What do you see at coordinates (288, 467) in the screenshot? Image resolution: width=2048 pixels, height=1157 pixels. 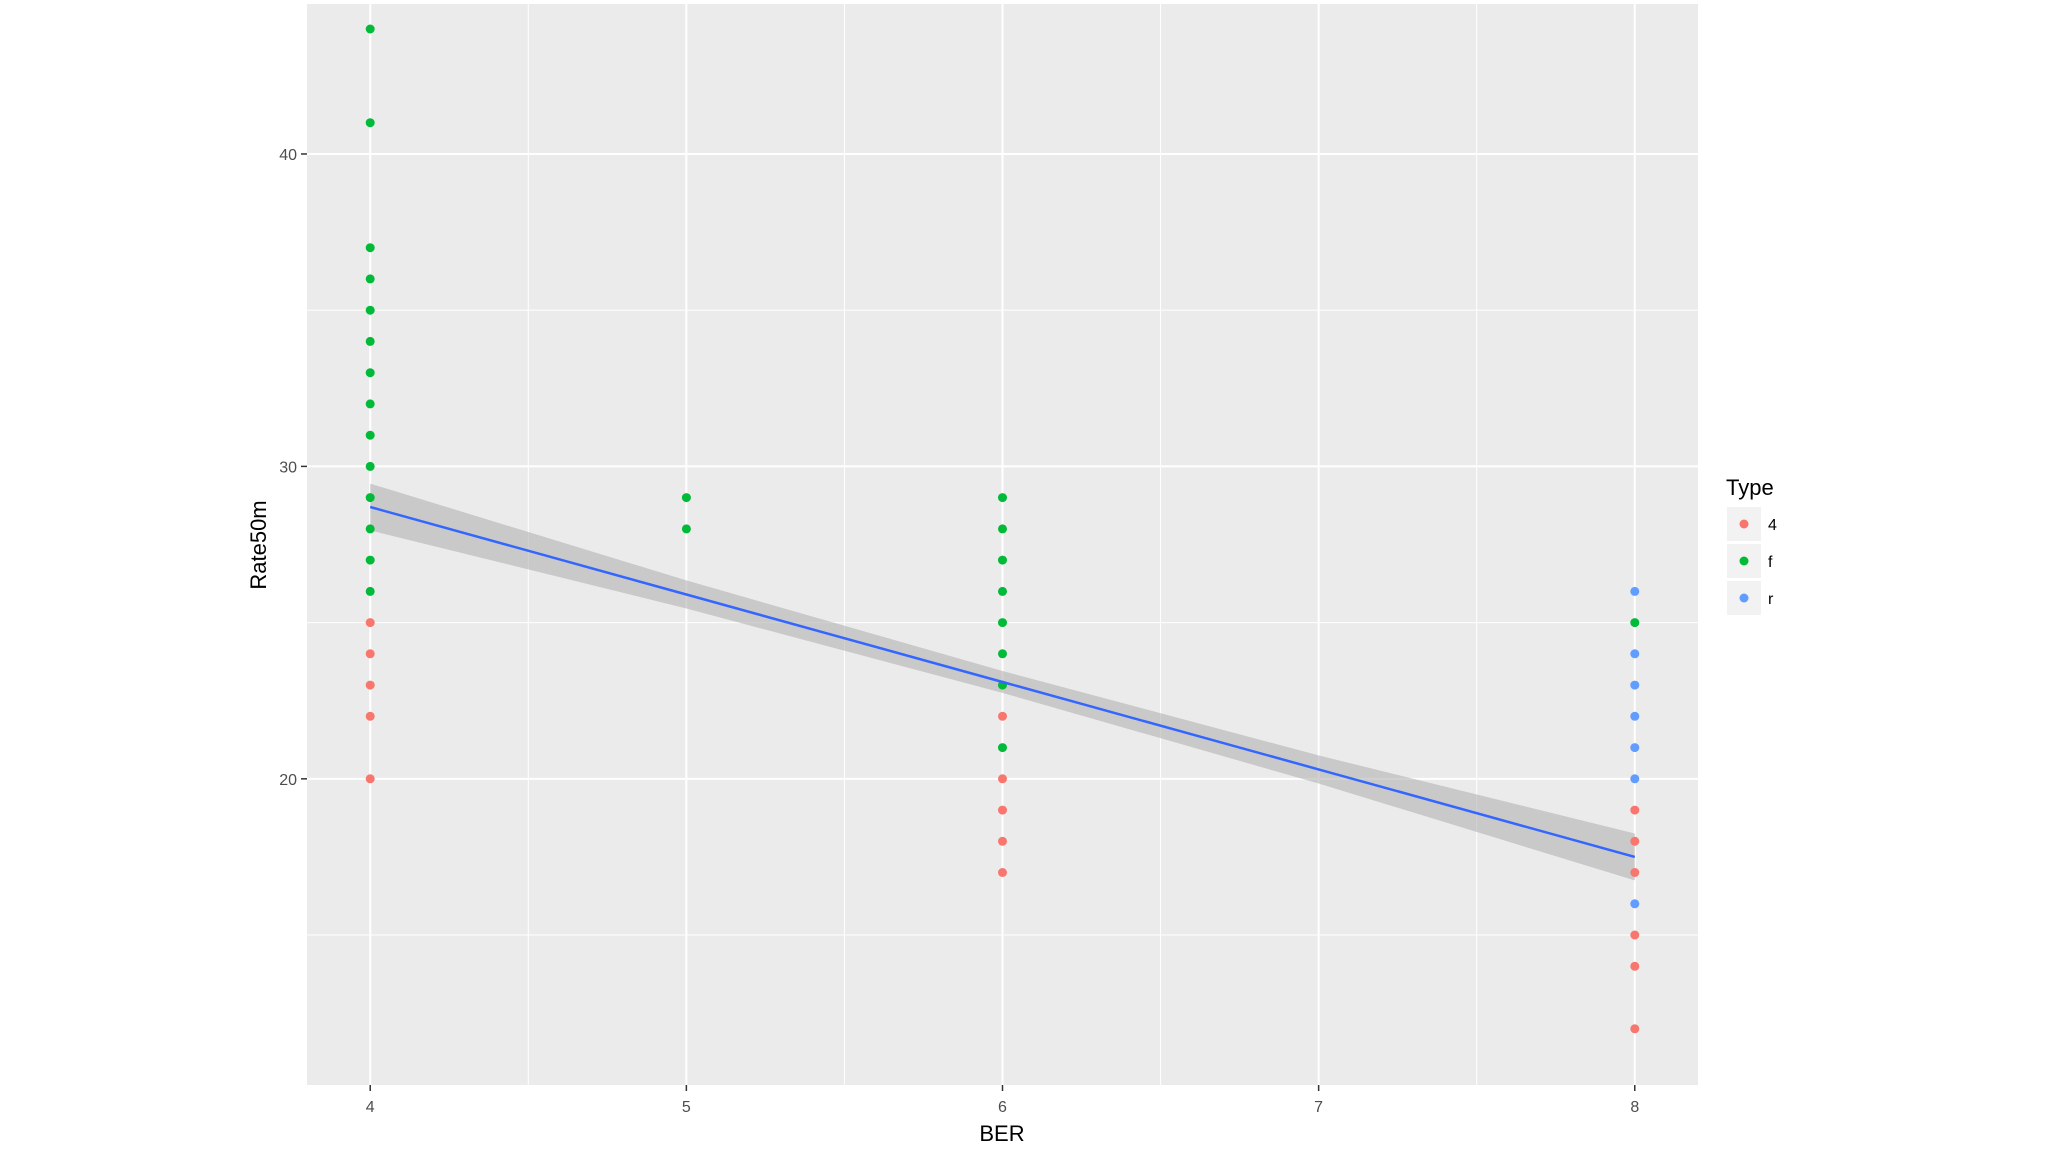 I see `y-tick-label: 30` at bounding box center [288, 467].